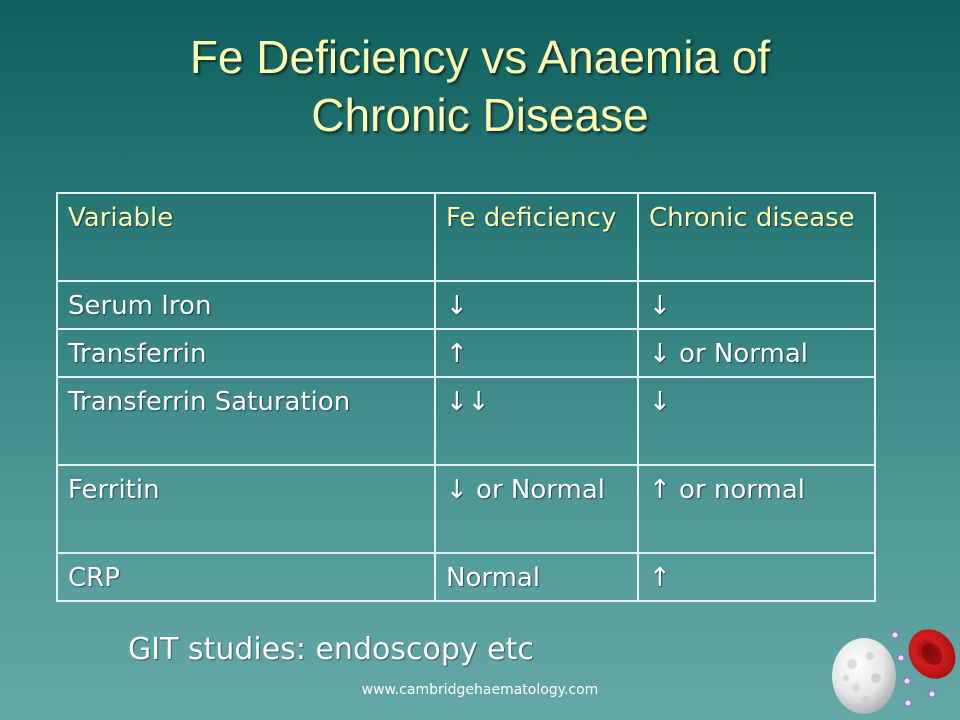 This screenshot has width=960, height=720. What do you see at coordinates (536, 353) in the screenshot?
I see `row-fe-deficiency: ↑` at bounding box center [536, 353].